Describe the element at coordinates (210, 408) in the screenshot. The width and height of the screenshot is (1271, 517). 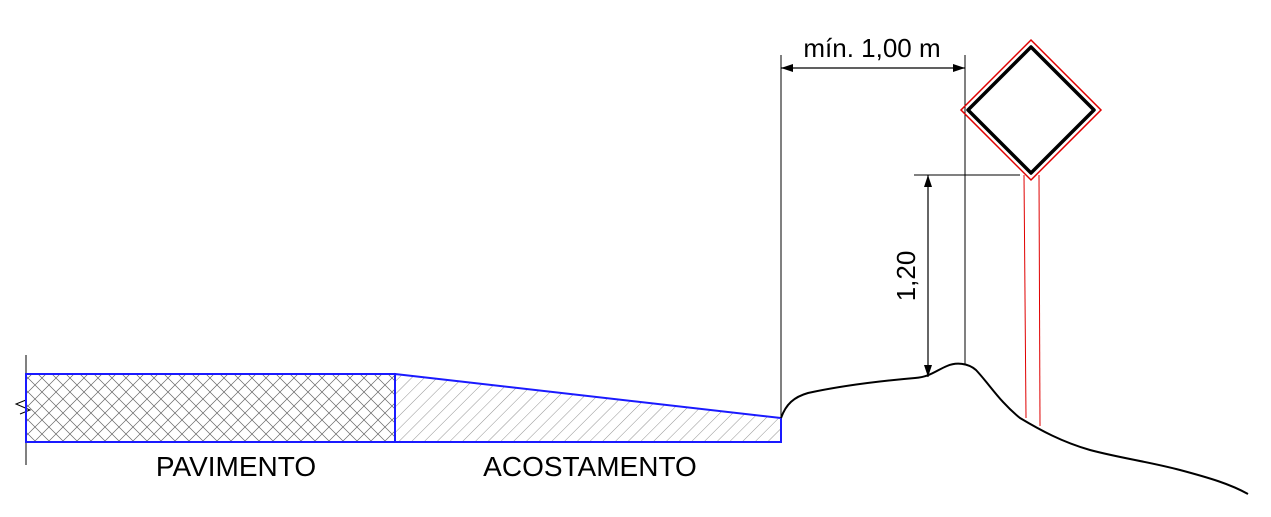
I see `pavement-layer` at that location.